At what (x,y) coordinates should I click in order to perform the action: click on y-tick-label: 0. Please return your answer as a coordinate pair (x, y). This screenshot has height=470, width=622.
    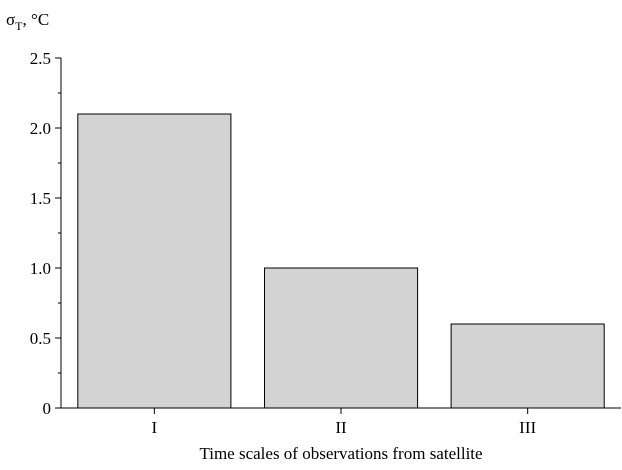
    Looking at the image, I should click on (47, 408).